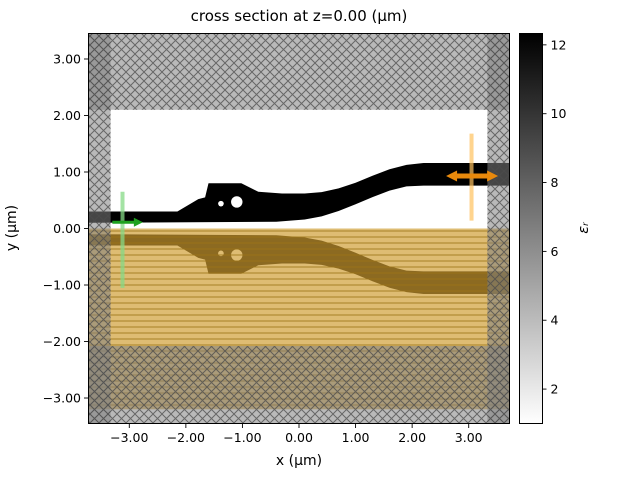 The image size is (619, 483). What do you see at coordinates (242, 437) in the screenshot?
I see `x-tick-label: −1.00` at bounding box center [242, 437].